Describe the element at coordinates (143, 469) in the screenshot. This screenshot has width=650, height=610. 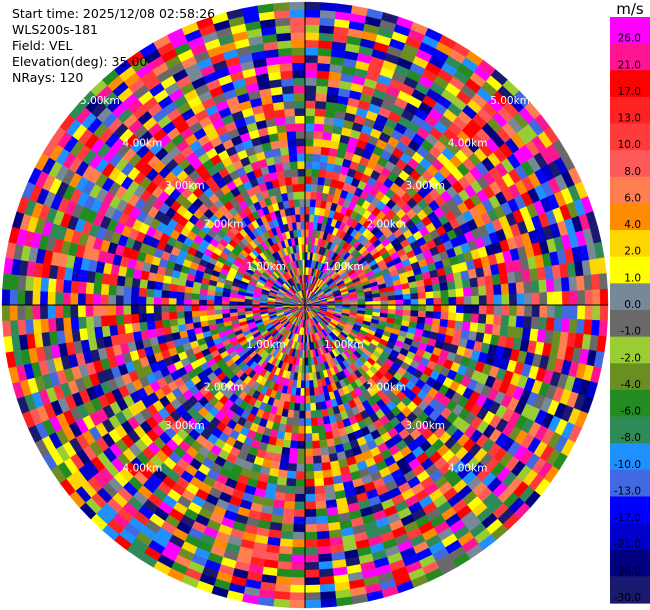
I see `range-ring-label: 4.00km` at that location.